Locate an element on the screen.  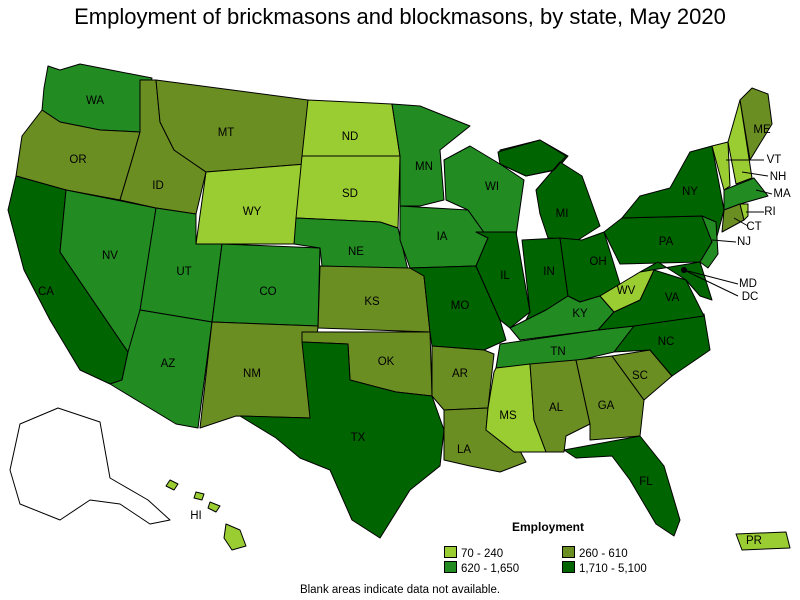
label-co: CO is located at coordinates (267, 292).